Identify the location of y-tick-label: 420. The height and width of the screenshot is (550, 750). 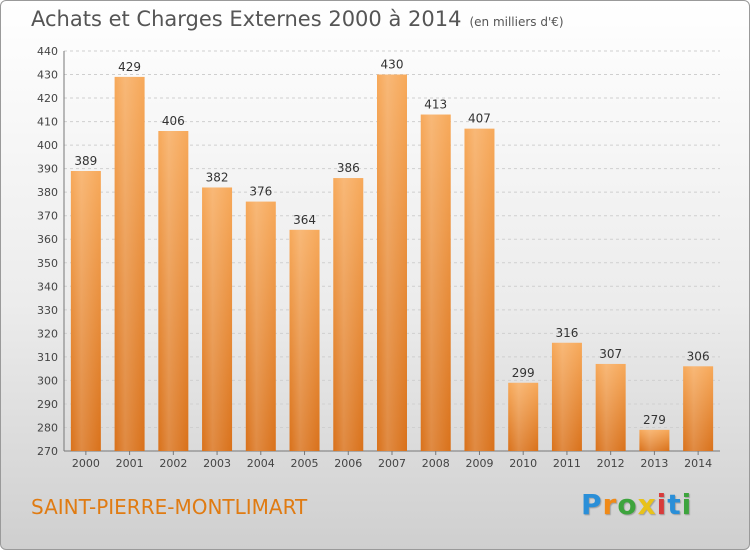
(47, 98).